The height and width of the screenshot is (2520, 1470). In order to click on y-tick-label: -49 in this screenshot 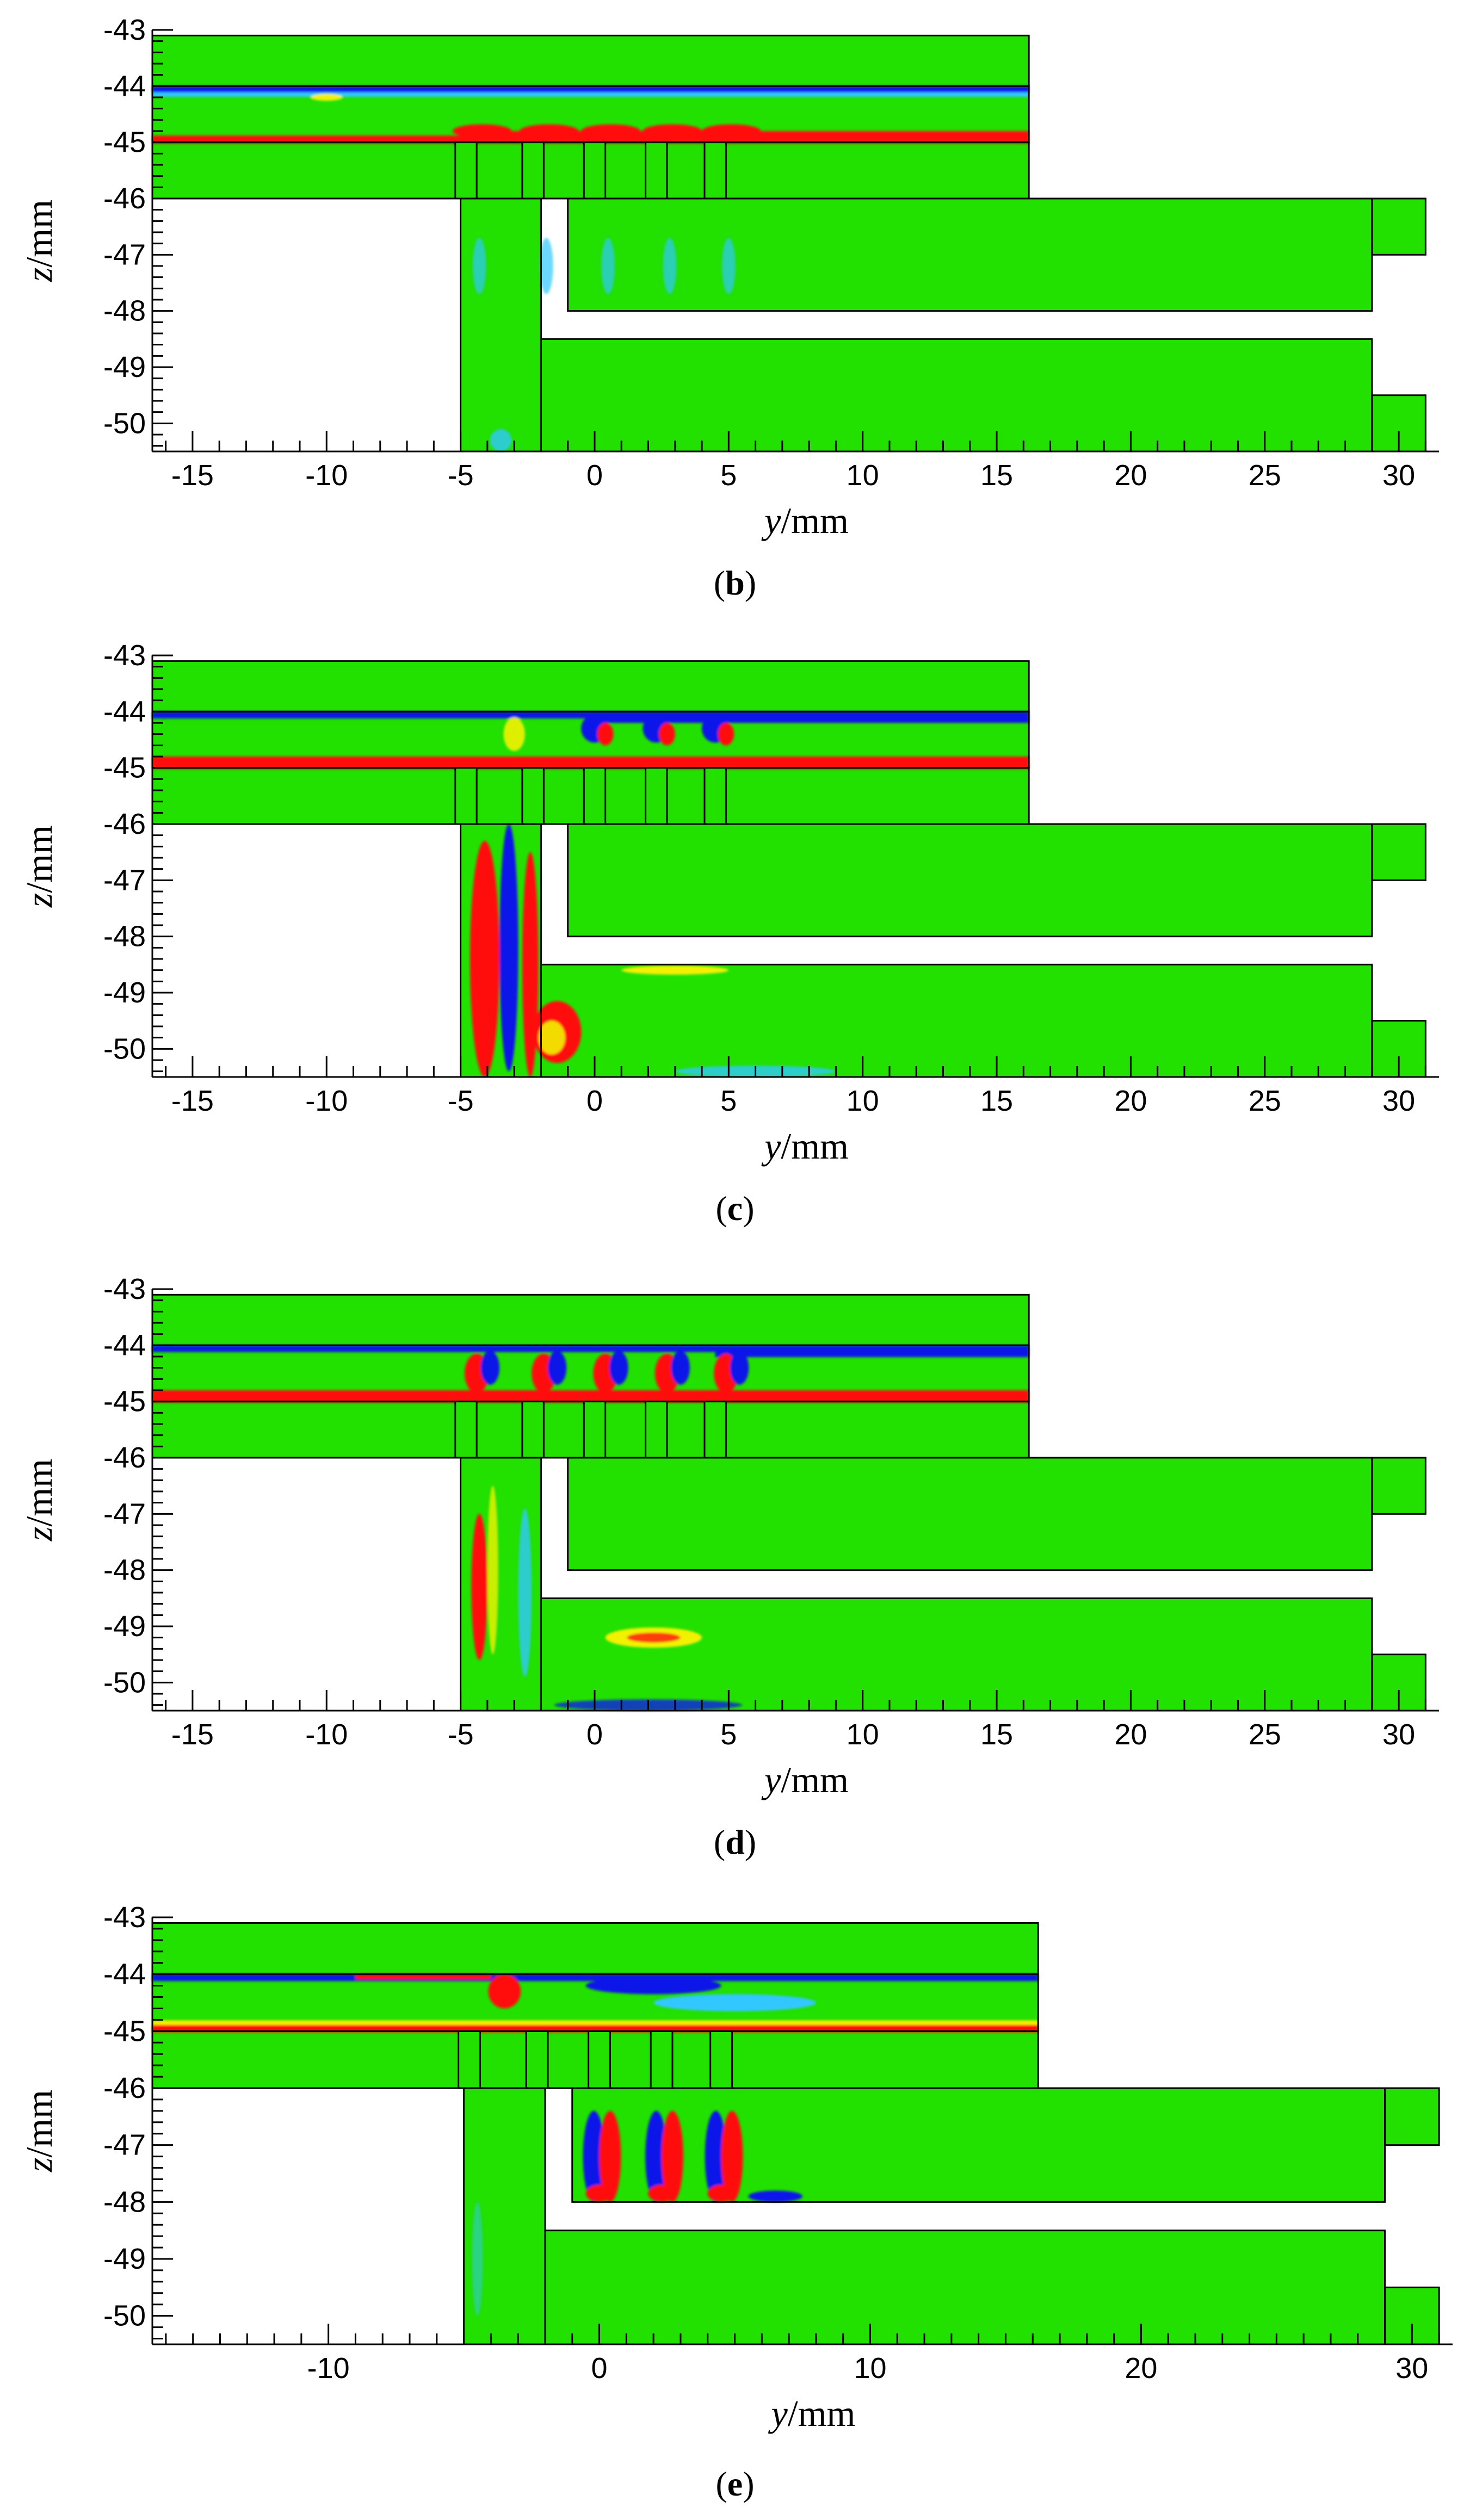, I will do `click(124, 993)`.